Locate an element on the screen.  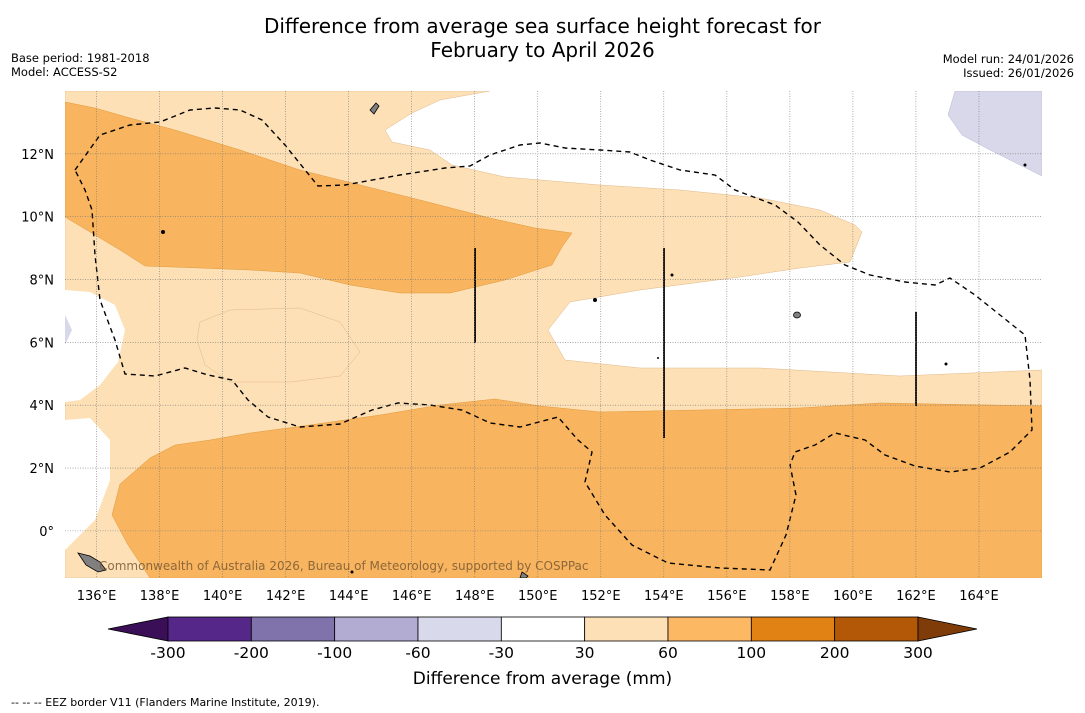
colorbar-tick-label: 200 is located at coordinates (834, 653).